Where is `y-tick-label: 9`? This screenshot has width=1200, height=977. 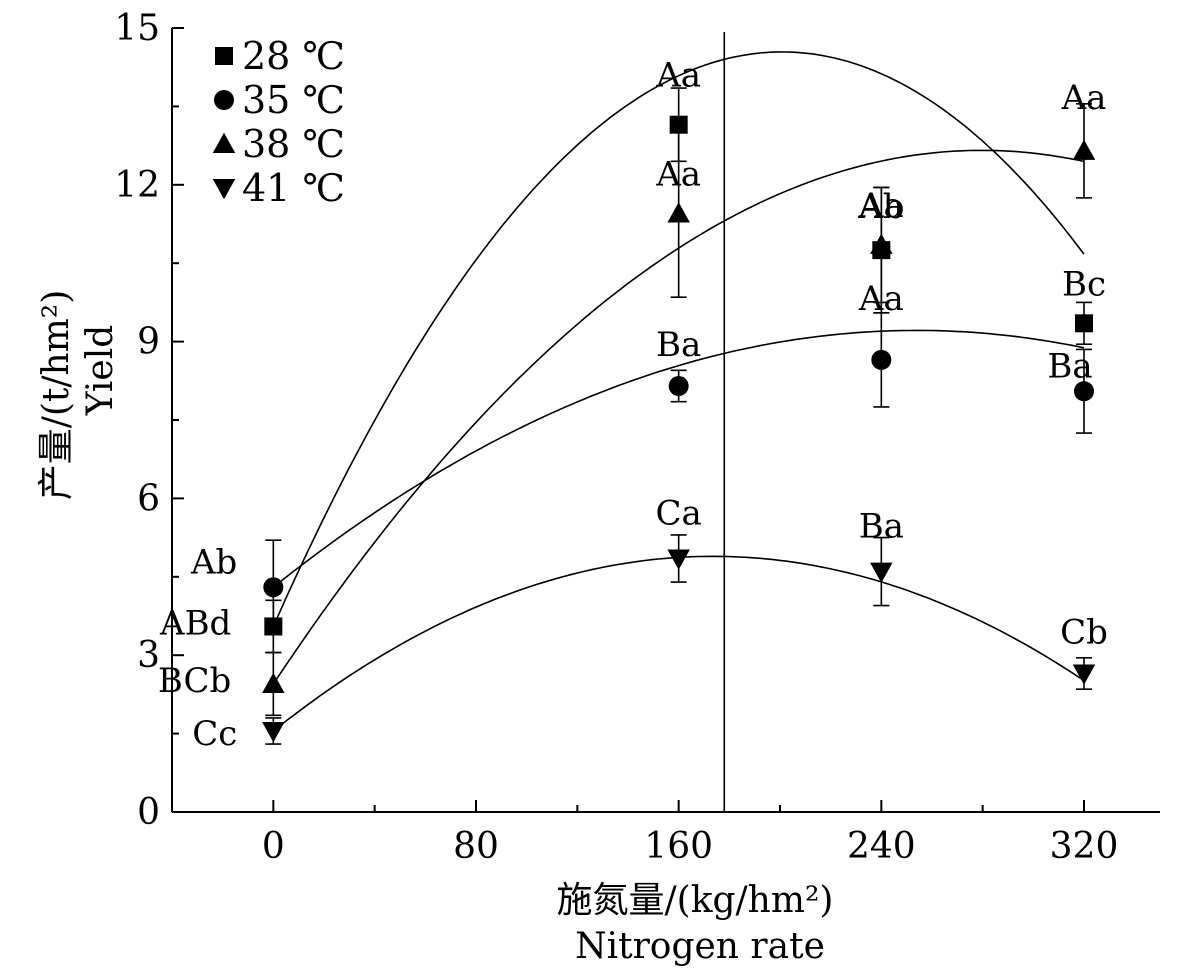 y-tick-label: 9 is located at coordinates (148, 342).